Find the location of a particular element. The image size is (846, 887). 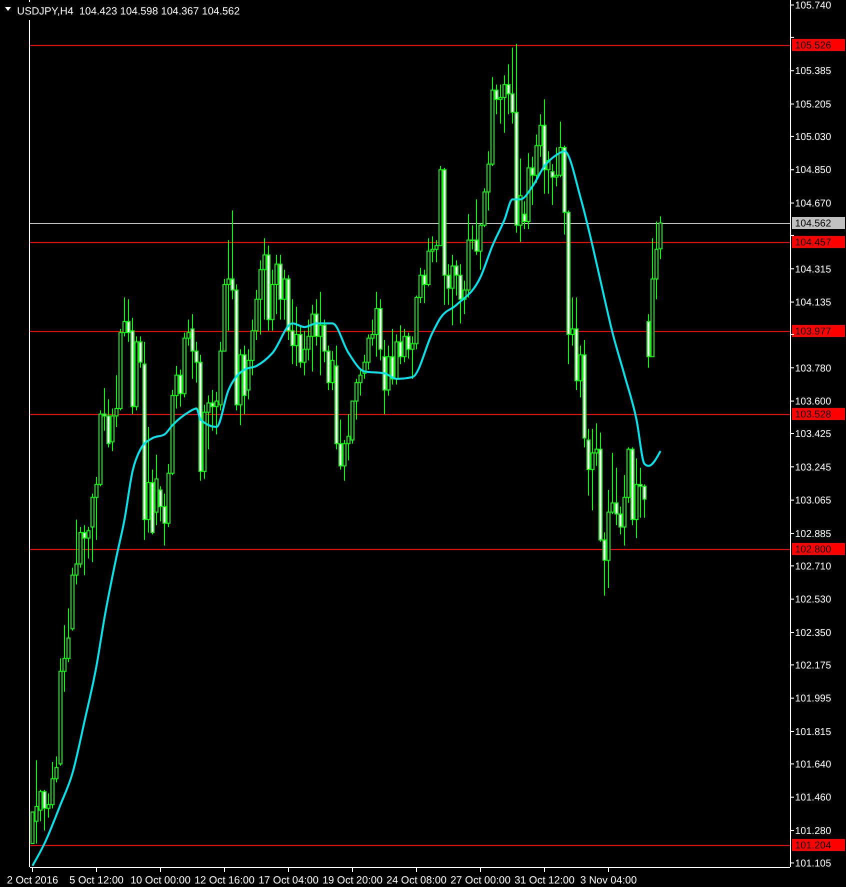

y-tick-label: 101.995 is located at coordinates (813, 699).